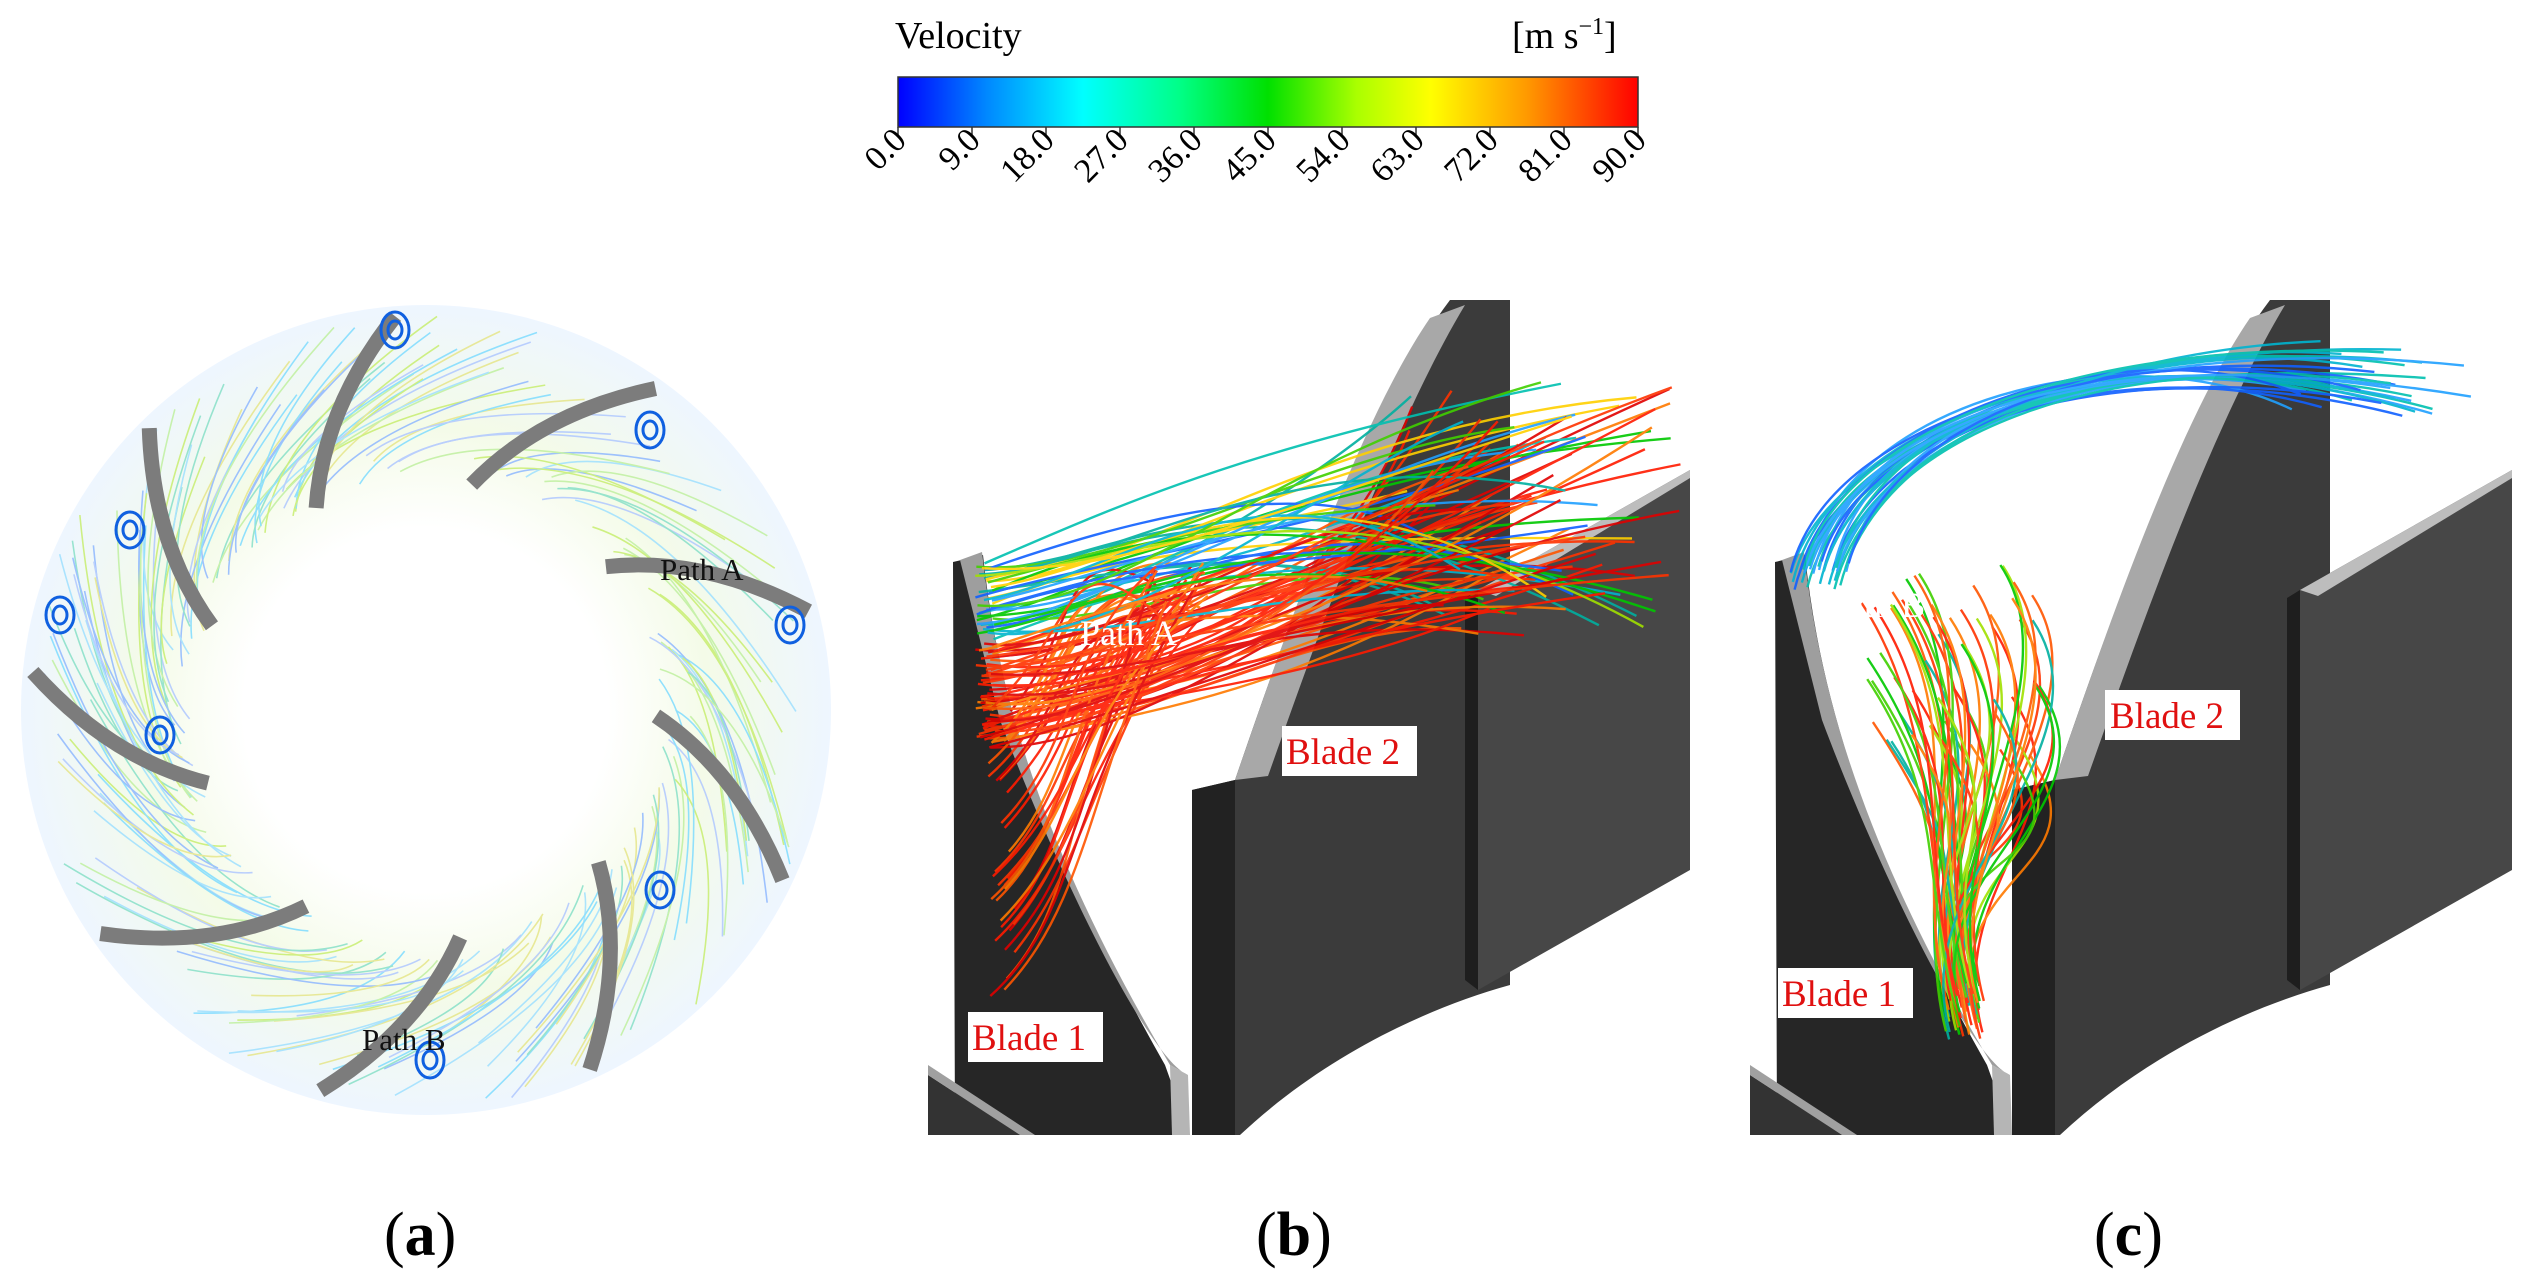  I want to click on colorbar-tick-label: 18.0, so click(1027, 155).